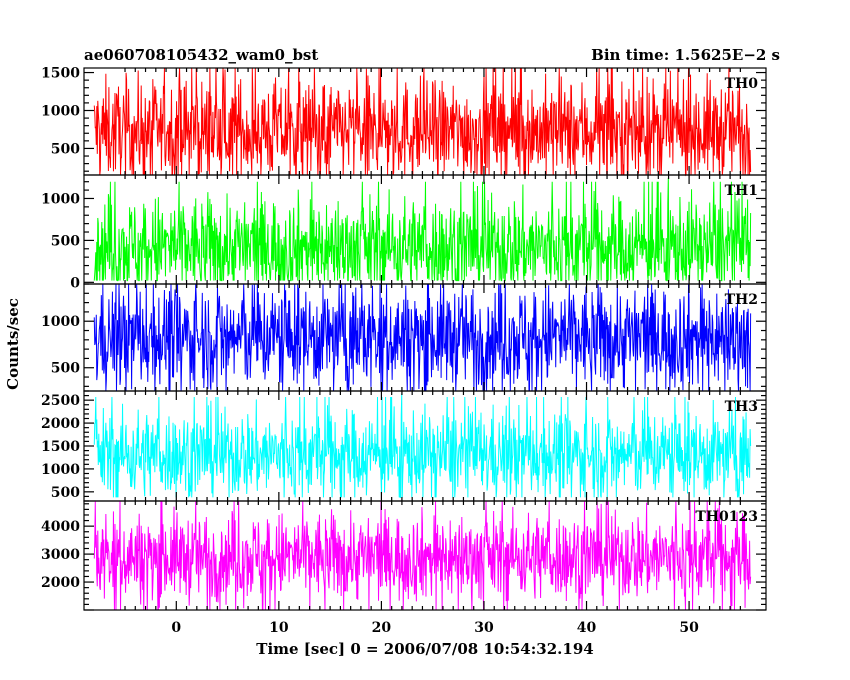  I want to click on x-tick-label: 10, so click(279, 628).